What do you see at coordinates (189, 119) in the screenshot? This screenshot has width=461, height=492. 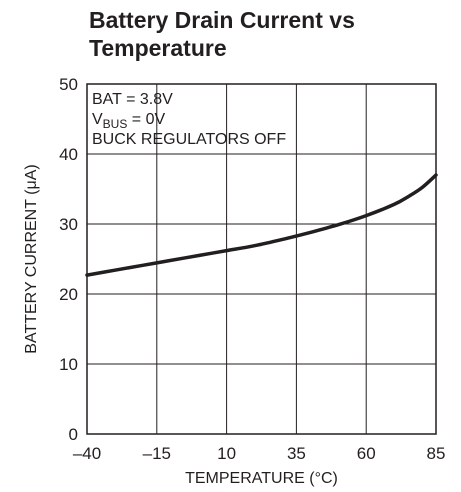 I see `conditions-annotation: BAT = 3.8V VBUS = 0V BUCK REGULATORS OFF` at bounding box center [189, 119].